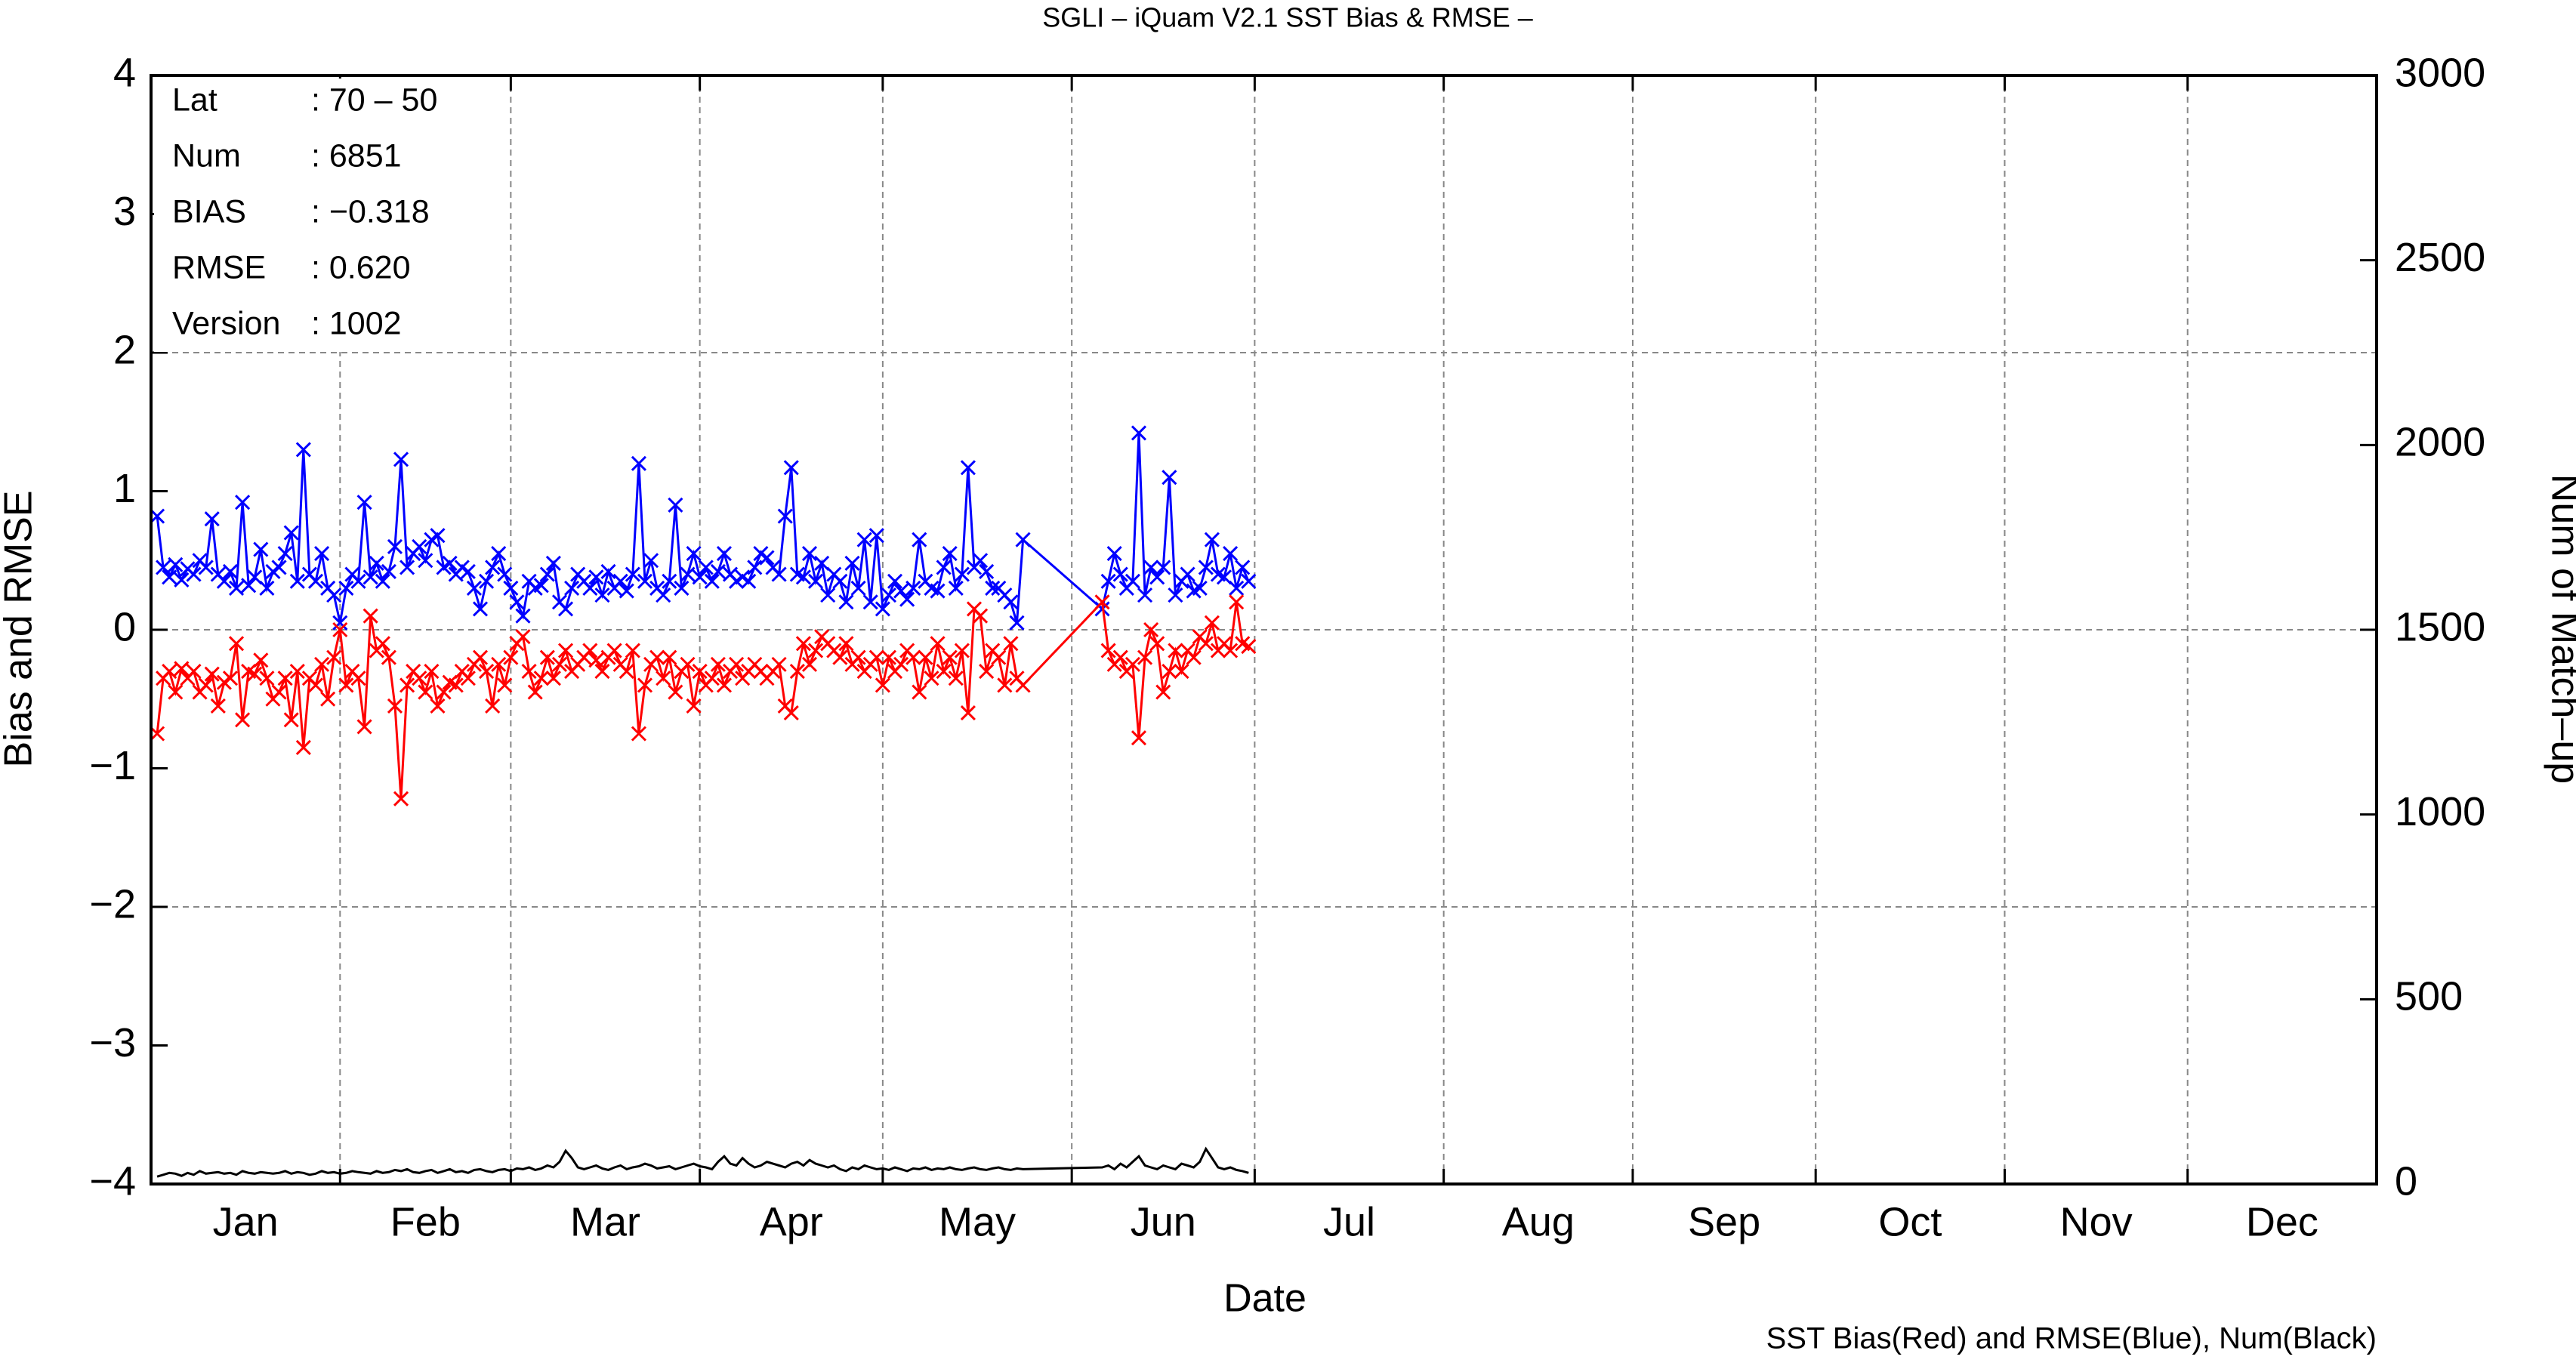 Image resolution: width=2576 pixels, height=1369 pixels. I want to click on x-tick-label: Jul, so click(1349, 1221).